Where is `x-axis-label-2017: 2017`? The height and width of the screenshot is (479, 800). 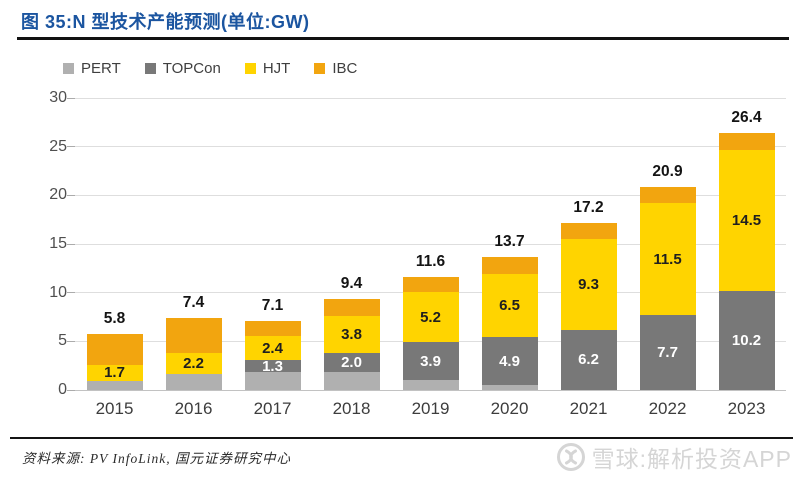
x-axis-label-2017: 2017 is located at coordinates (272, 408).